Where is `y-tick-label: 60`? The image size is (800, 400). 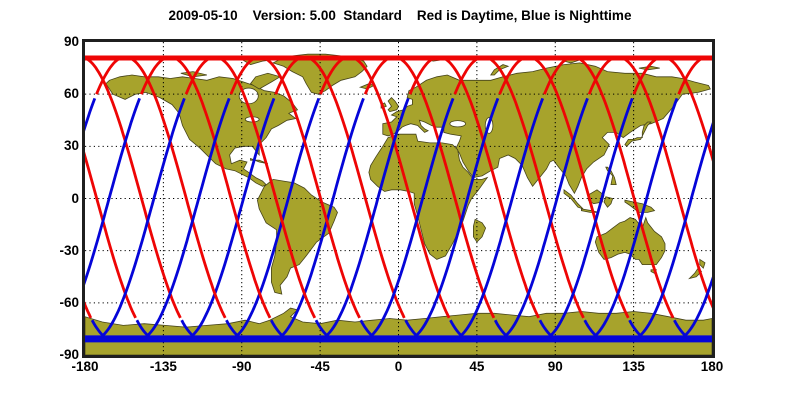
y-tick-label: 60 is located at coordinates (71, 94).